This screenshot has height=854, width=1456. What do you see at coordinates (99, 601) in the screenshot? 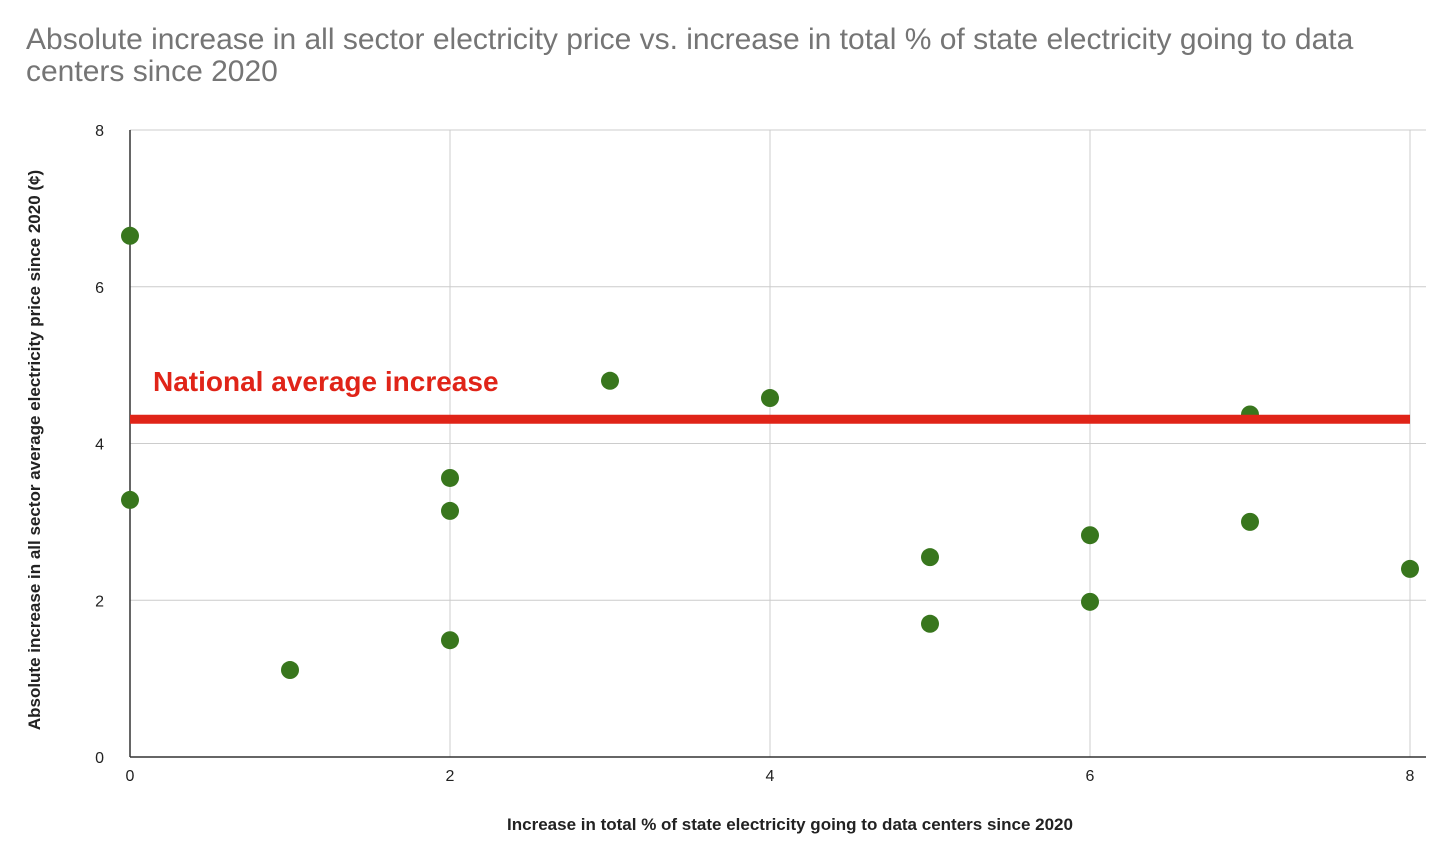
I see `y-tick-label: 2` at bounding box center [99, 601].